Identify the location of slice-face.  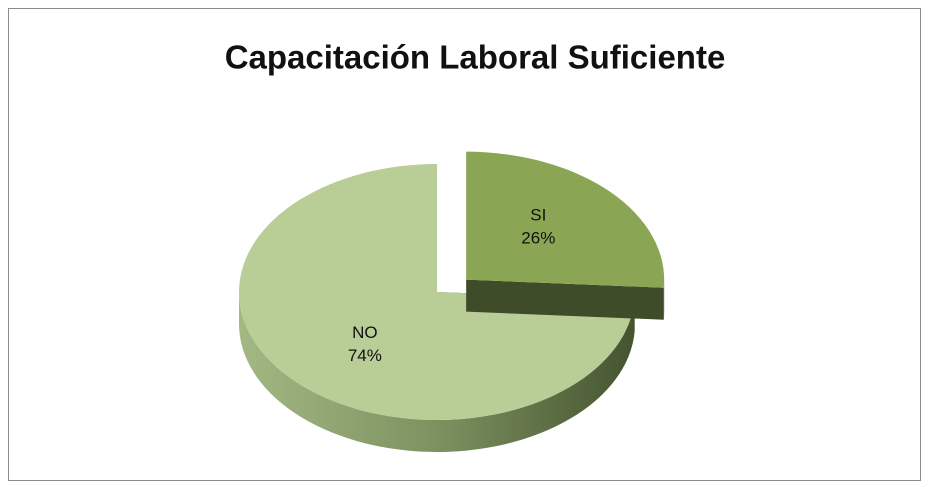
(565, 299).